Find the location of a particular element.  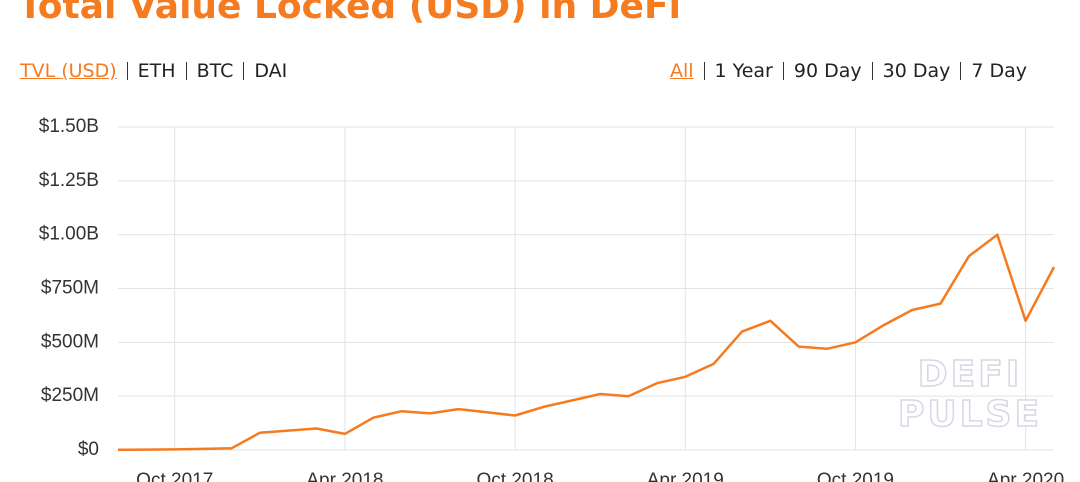

y-tick-label: $1.25B is located at coordinates (69, 180).